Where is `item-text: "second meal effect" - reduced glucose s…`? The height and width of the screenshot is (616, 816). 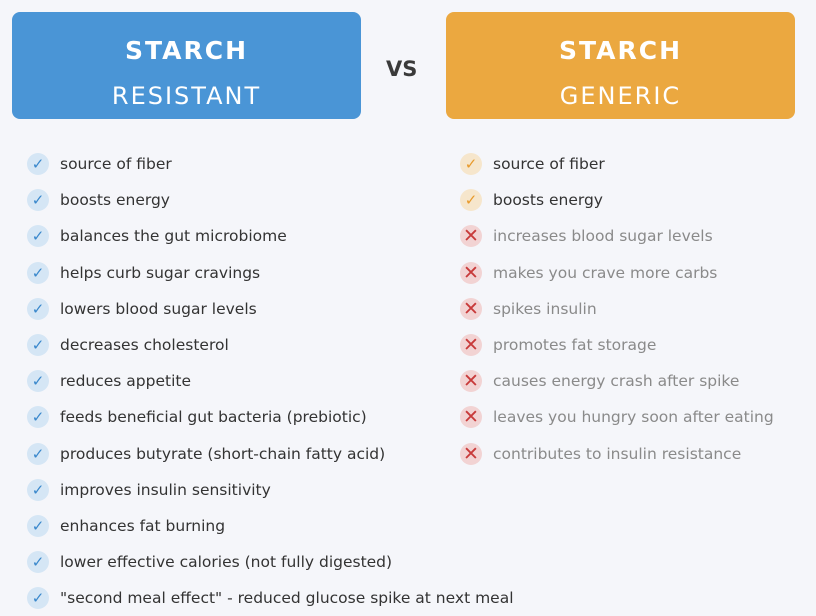 item-text: "second meal effect" - reduced glucose s… is located at coordinates (287, 598).